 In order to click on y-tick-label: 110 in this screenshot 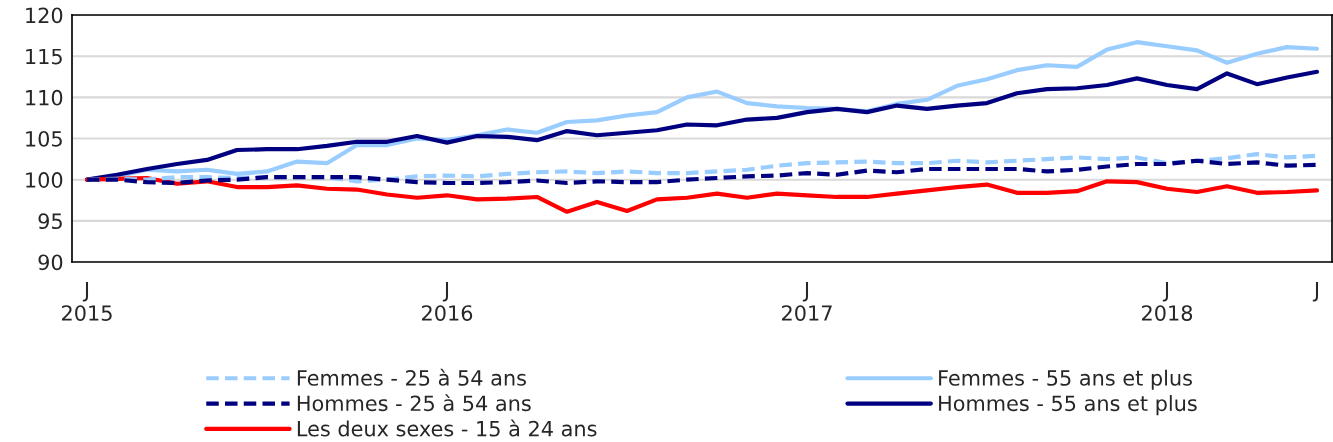, I will do `click(44, 97)`.